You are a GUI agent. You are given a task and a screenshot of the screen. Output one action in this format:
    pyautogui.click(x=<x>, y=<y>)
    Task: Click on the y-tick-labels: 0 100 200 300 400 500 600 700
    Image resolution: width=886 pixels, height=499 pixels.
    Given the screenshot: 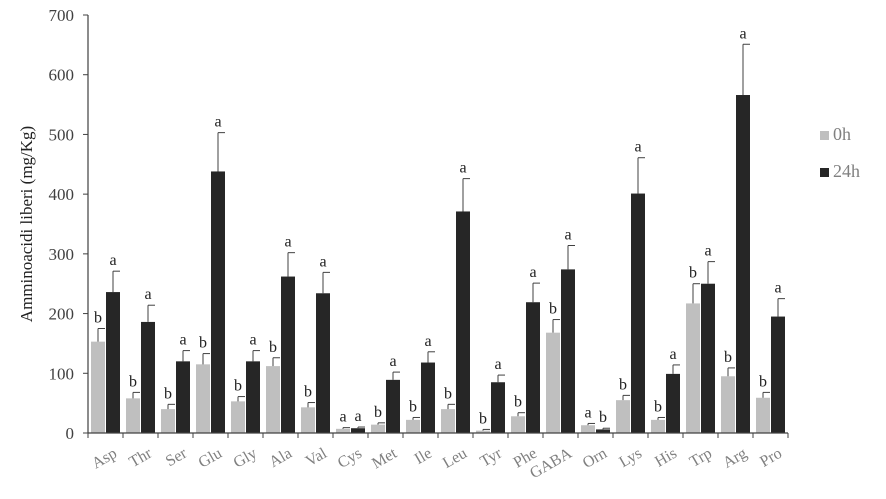 What is the action you would take?
    pyautogui.click(x=62, y=224)
    